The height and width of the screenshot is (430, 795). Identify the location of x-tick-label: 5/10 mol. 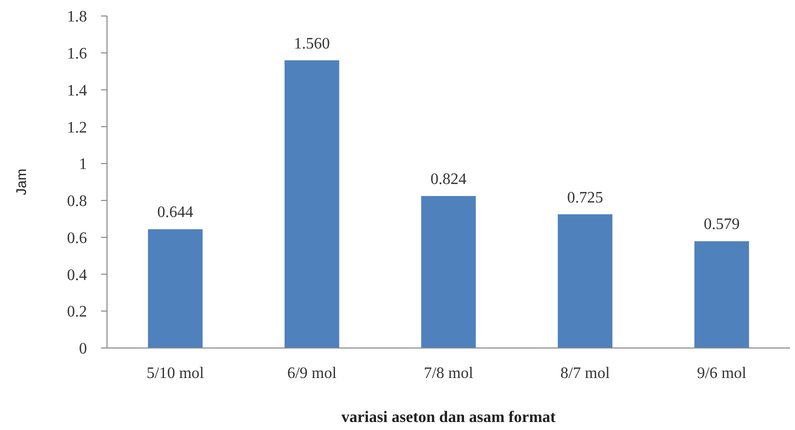
(175, 373).